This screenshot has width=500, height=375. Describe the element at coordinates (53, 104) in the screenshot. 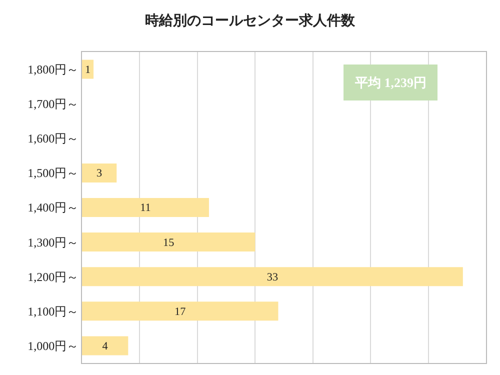

I see `y-tick-label: 1,700円～` at that location.